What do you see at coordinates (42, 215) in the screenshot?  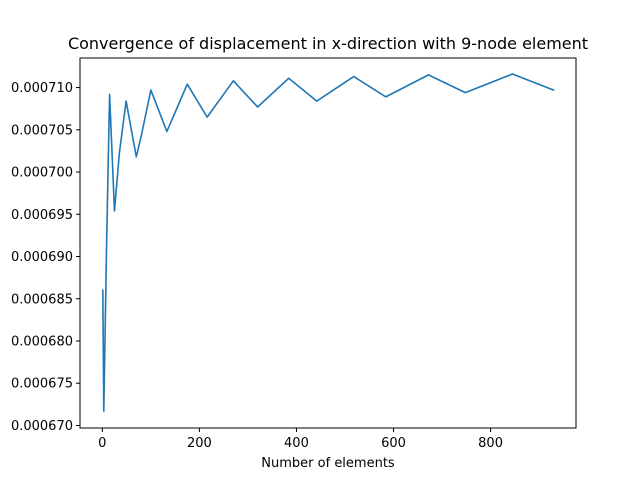 I see `y-tick-label: 0.000695` at bounding box center [42, 215].